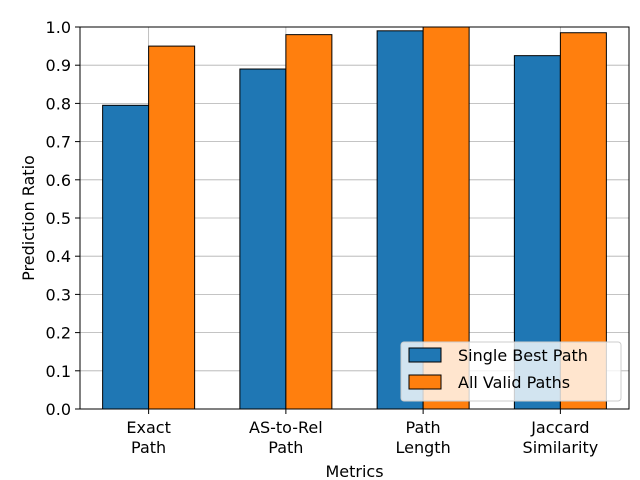 The width and height of the screenshot is (640, 480). What do you see at coordinates (425, 355) in the screenshot?
I see `legend-swatch-single-best-path` at bounding box center [425, 355].